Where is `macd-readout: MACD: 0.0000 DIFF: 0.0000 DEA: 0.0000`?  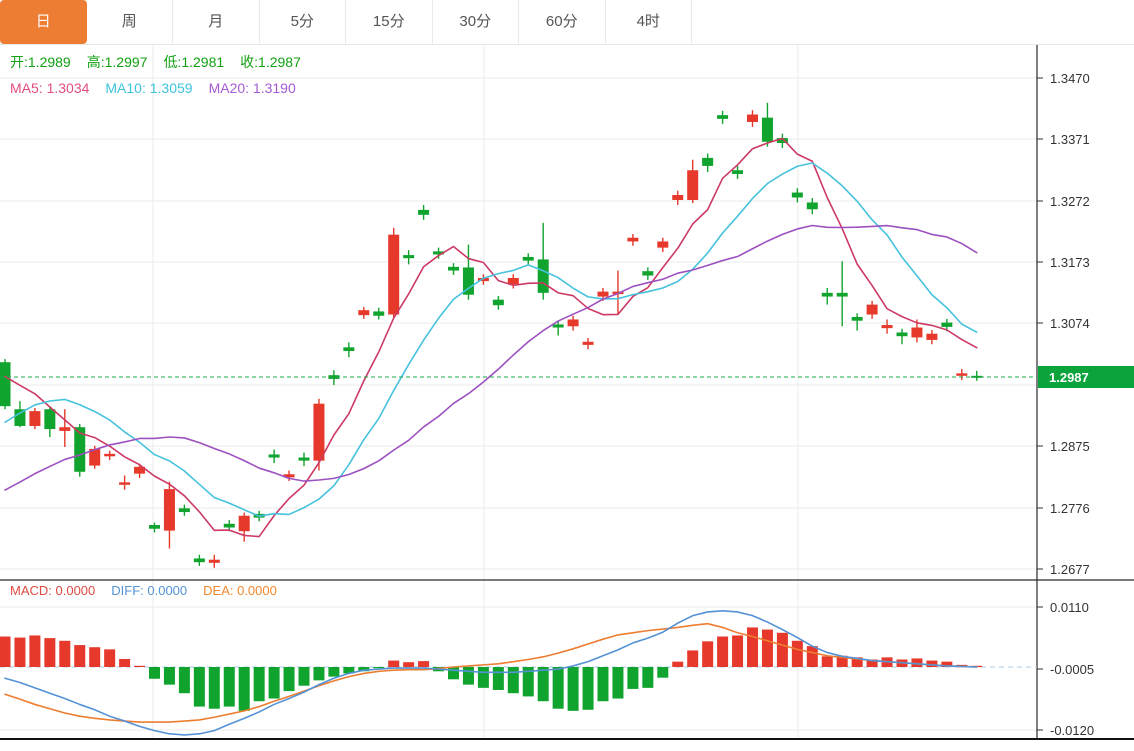 macd-readout: MACD: 0.0000 DIFF: 0.0000 DEA: 0.0000 is located at coordinates (151, 590).